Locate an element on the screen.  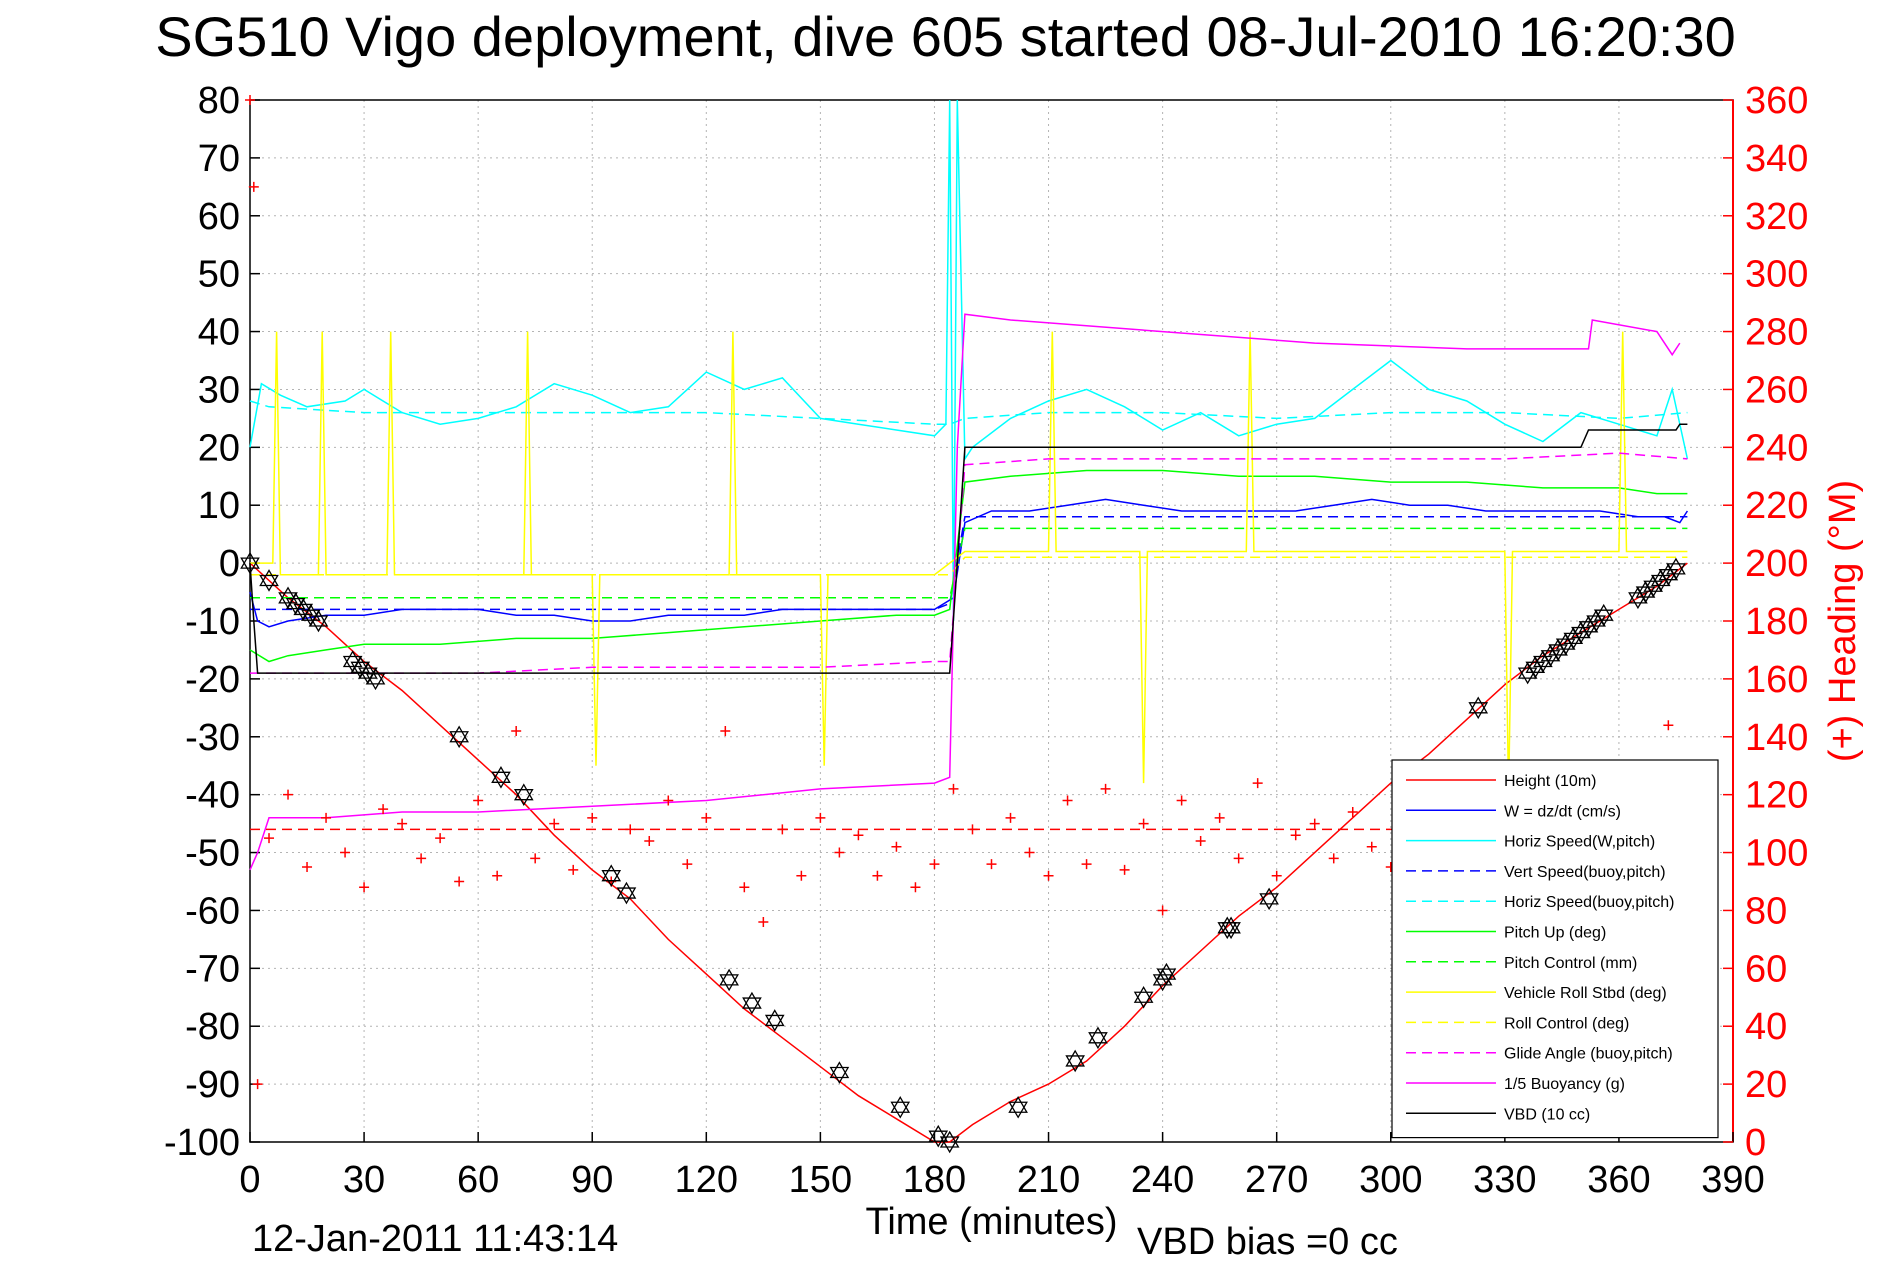
y-tick-label: -70 is located at coordinates (212, 969).